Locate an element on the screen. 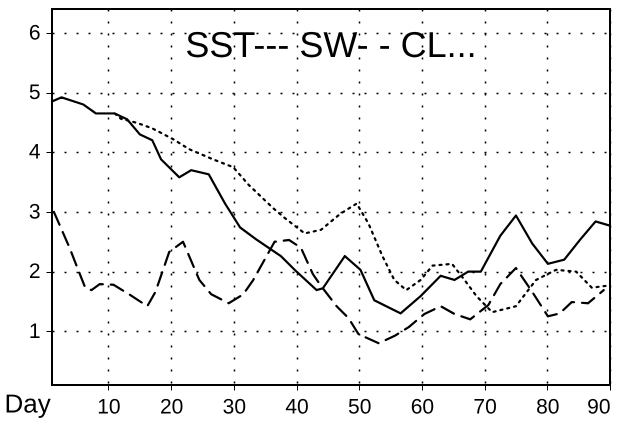 The image size is (634, 430). x-tick-label: 40 is located at coordinates (297, 407).